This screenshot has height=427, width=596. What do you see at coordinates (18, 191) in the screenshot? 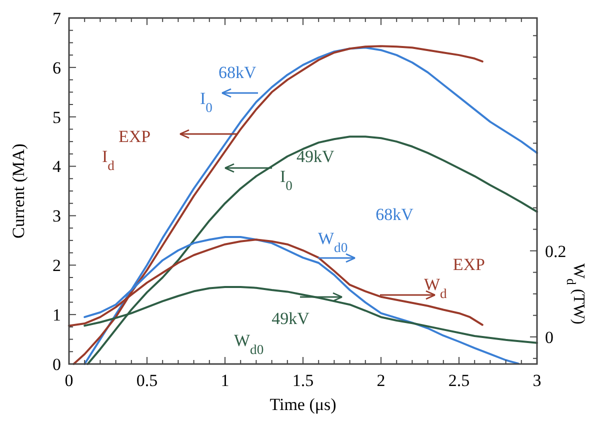
I see `y-axis-title: Current (MA)` at bounding box center [18, 191].